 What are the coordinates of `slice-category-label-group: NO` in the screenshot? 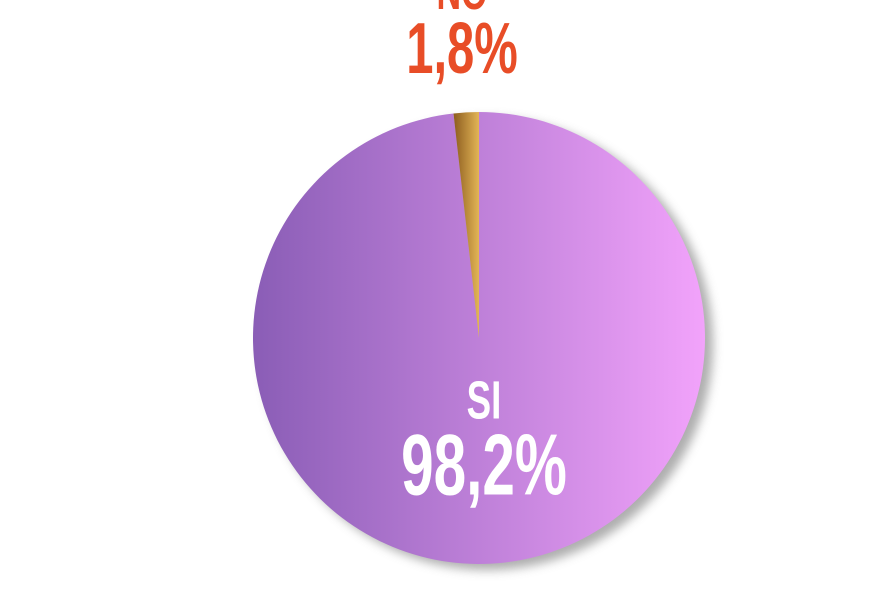 It's located at (462, 10).